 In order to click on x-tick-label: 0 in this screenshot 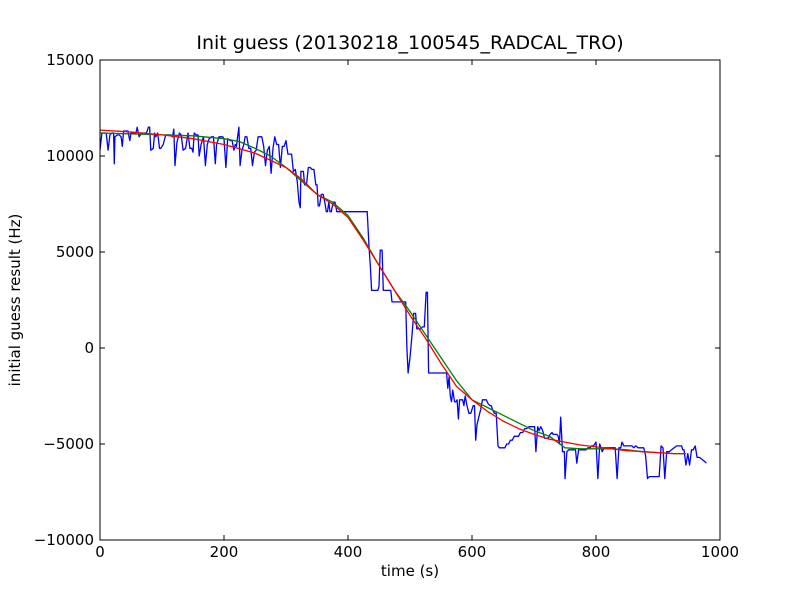, I will do `click(100, 552)`.